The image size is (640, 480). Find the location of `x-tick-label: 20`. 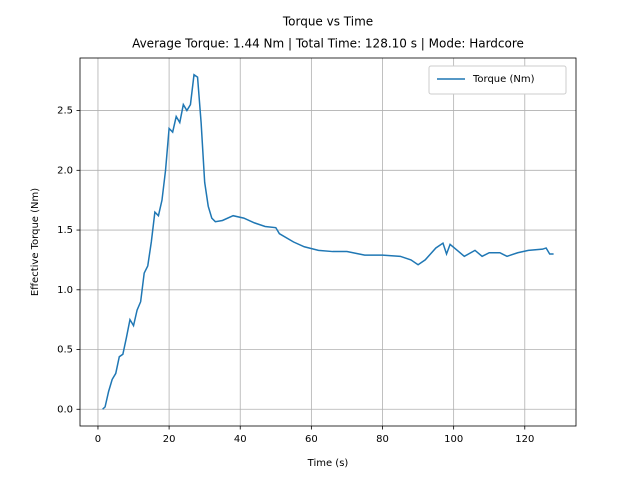

x-tick-label: 20 is located at coordinates (169, 439).